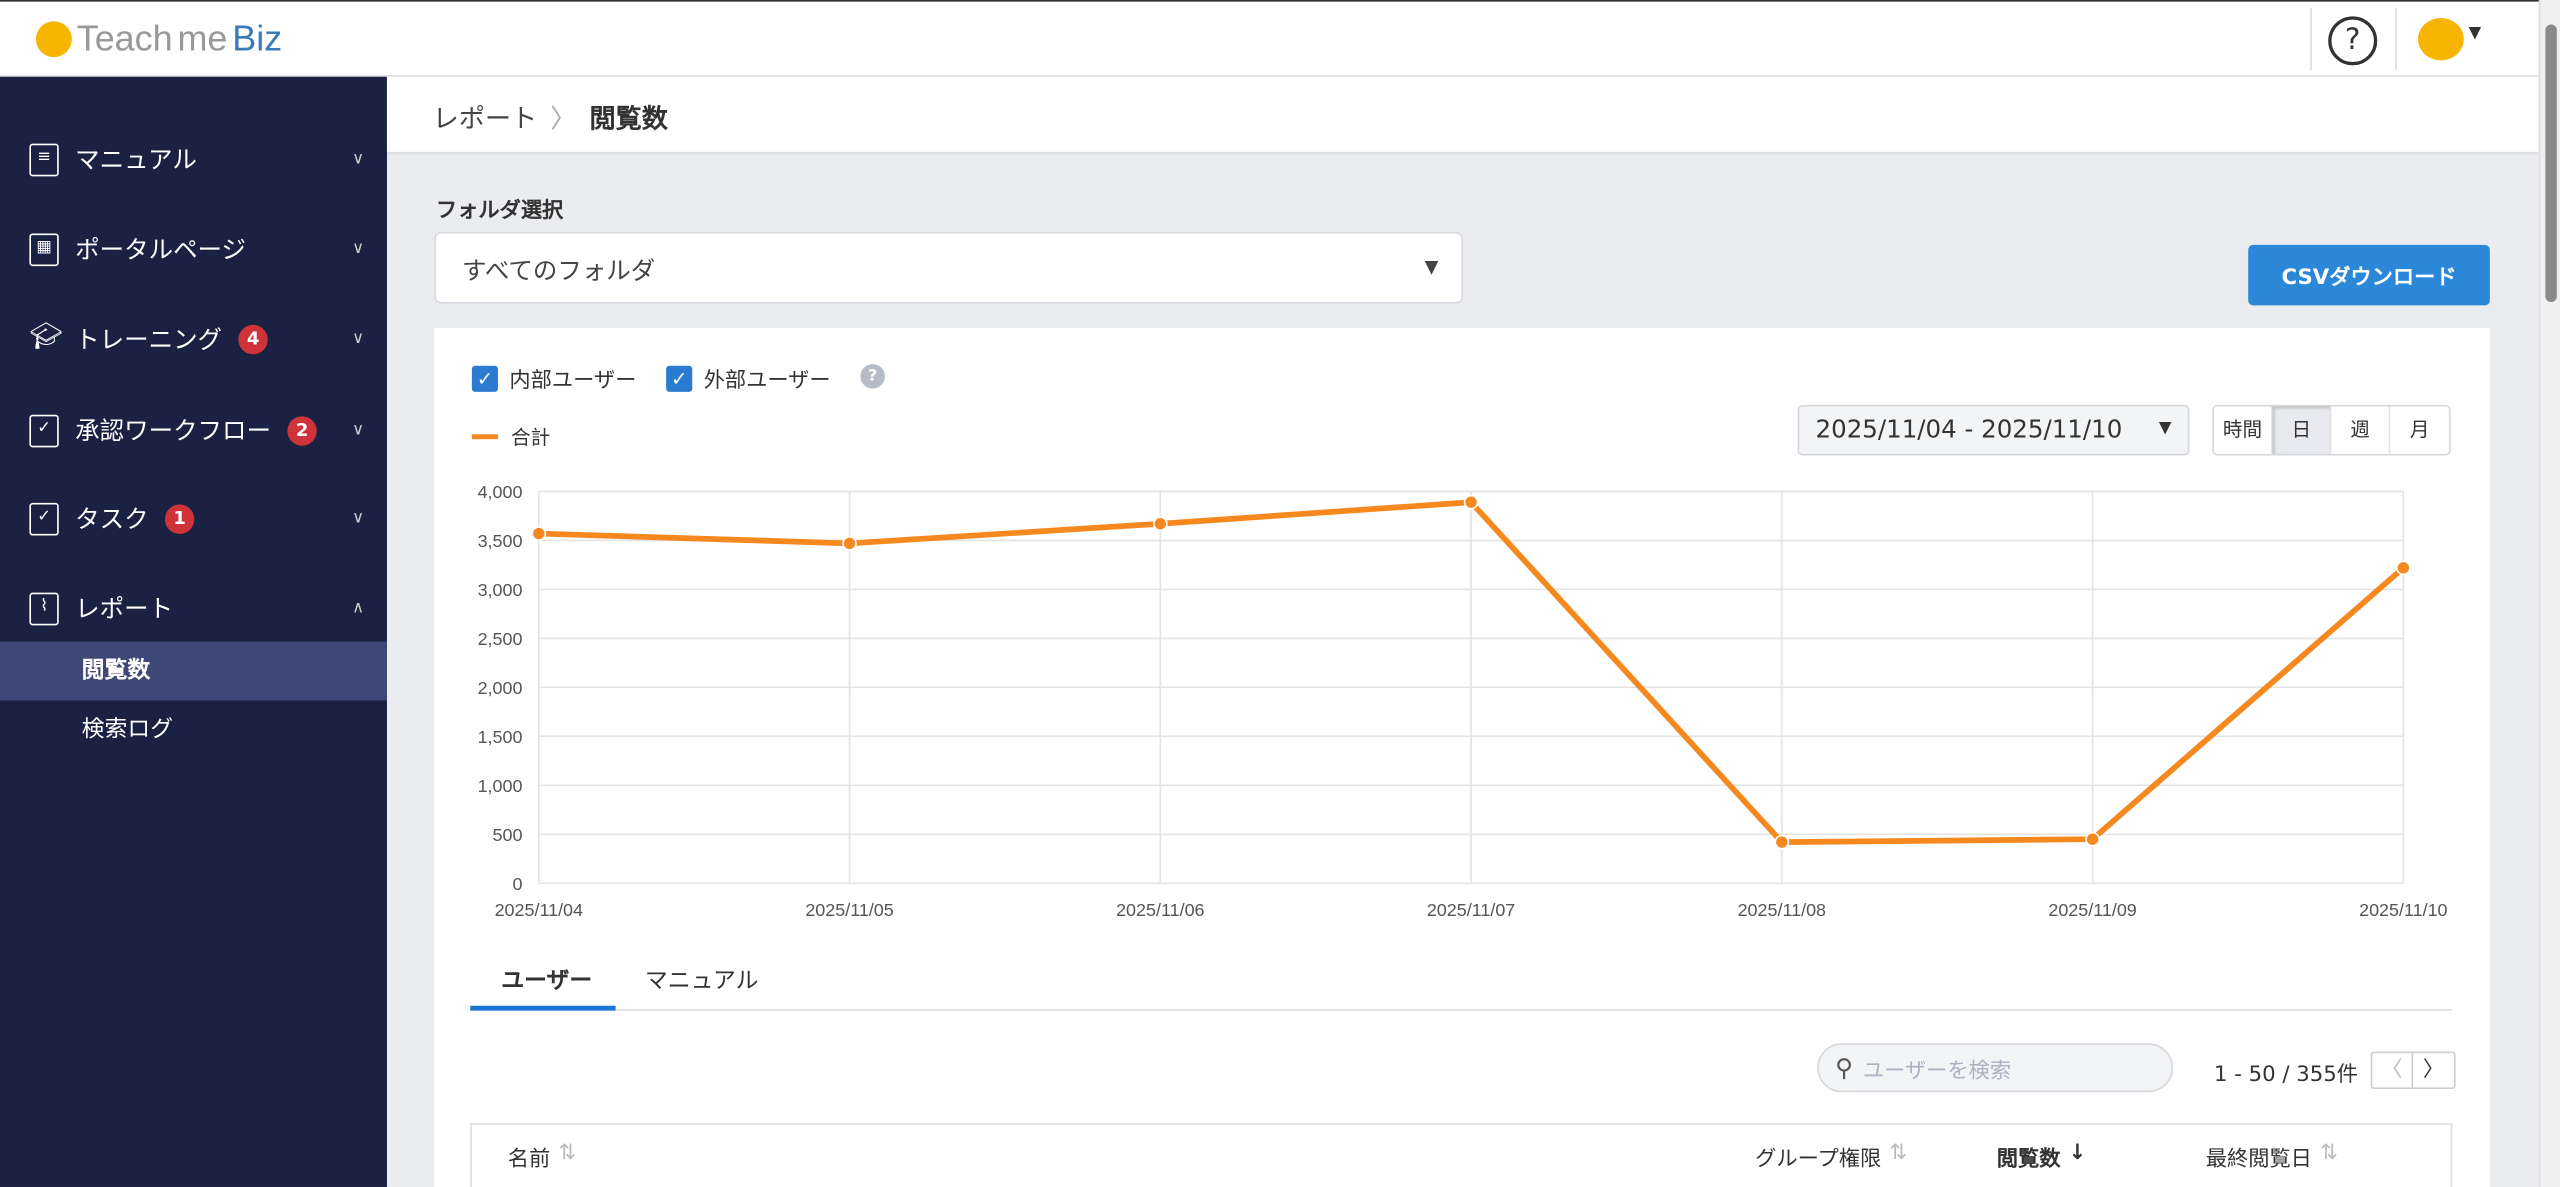  I want to click on sidebar-item-label: レポート, so click(124, 609).